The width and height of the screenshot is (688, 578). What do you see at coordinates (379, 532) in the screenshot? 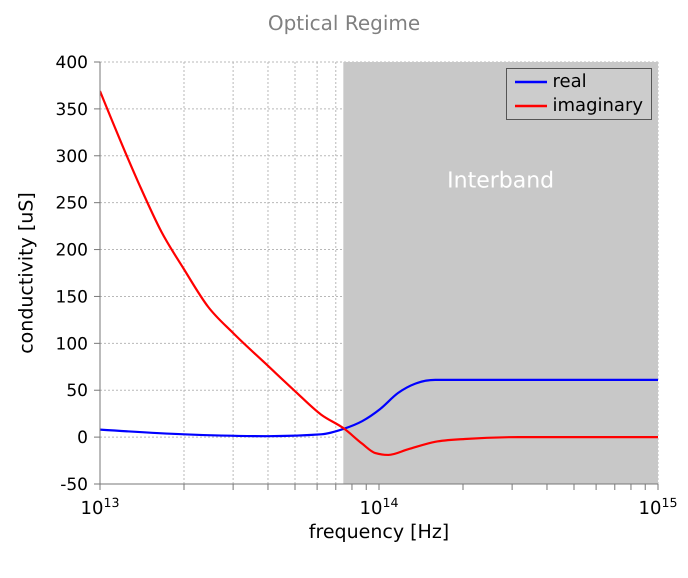
I see `x-axis-title: frequency [Hz]` at bounding box center [379, 532].